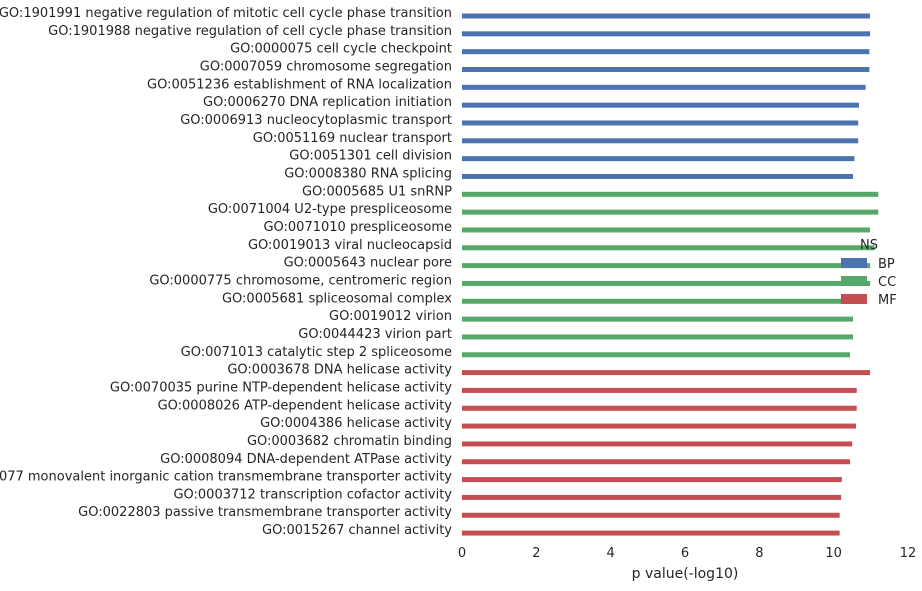 The image size is (922, 591). What do you see at coordinates (869, 273) in the screenshot?
I see `legend: NS BP CC MF` at bounding box center [869, 273].